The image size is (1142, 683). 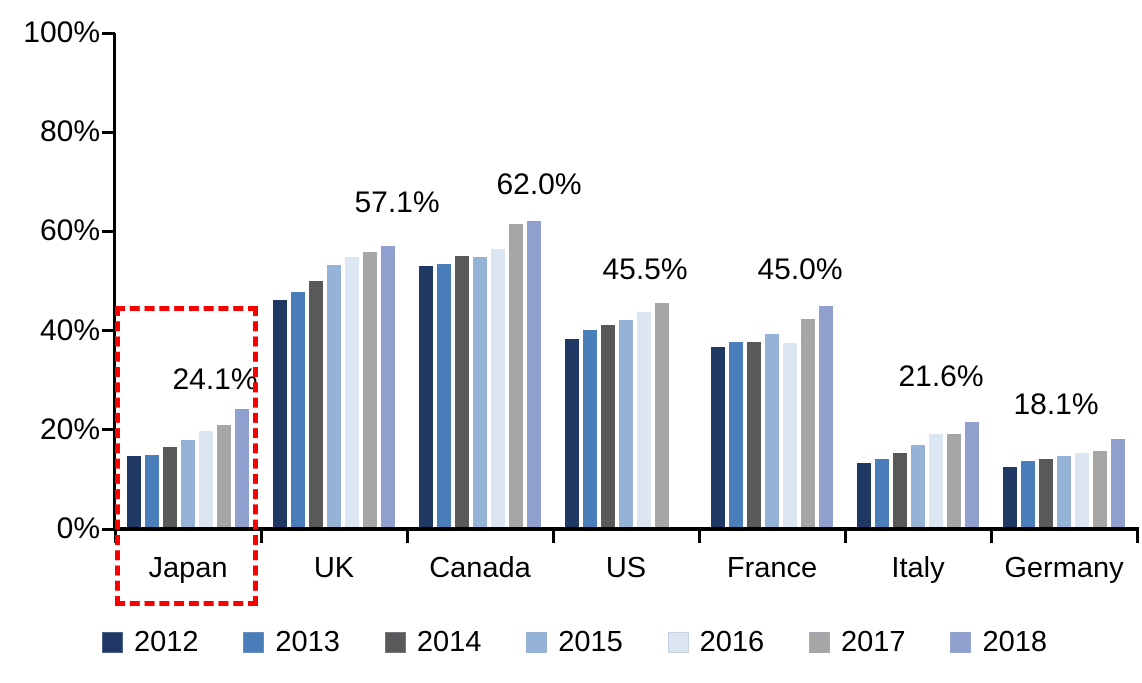 What do you see at coordinates (69, 132) in the screenshot?
I see `y-axis-label: 80%` at bounding box center [69, 132].